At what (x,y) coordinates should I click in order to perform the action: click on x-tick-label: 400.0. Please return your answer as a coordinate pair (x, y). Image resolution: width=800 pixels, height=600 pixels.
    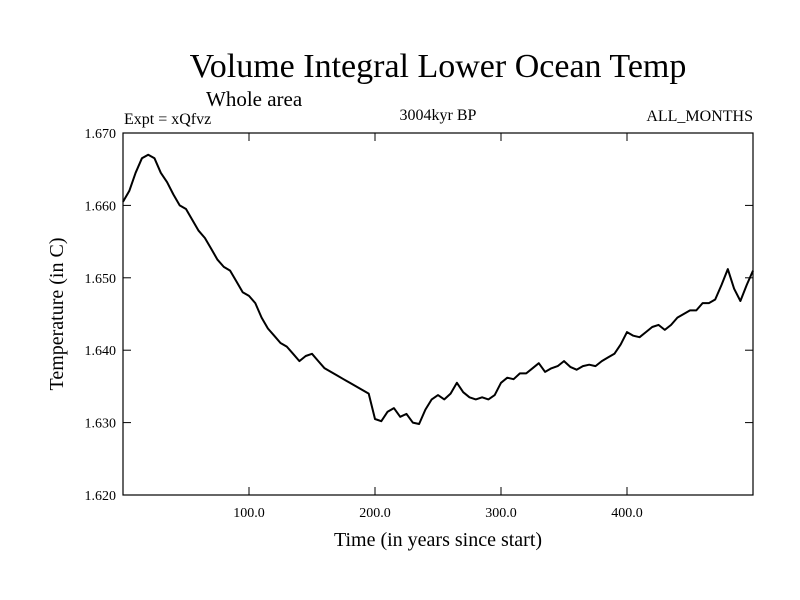
    Looking at the image, I should click on (627, 513).